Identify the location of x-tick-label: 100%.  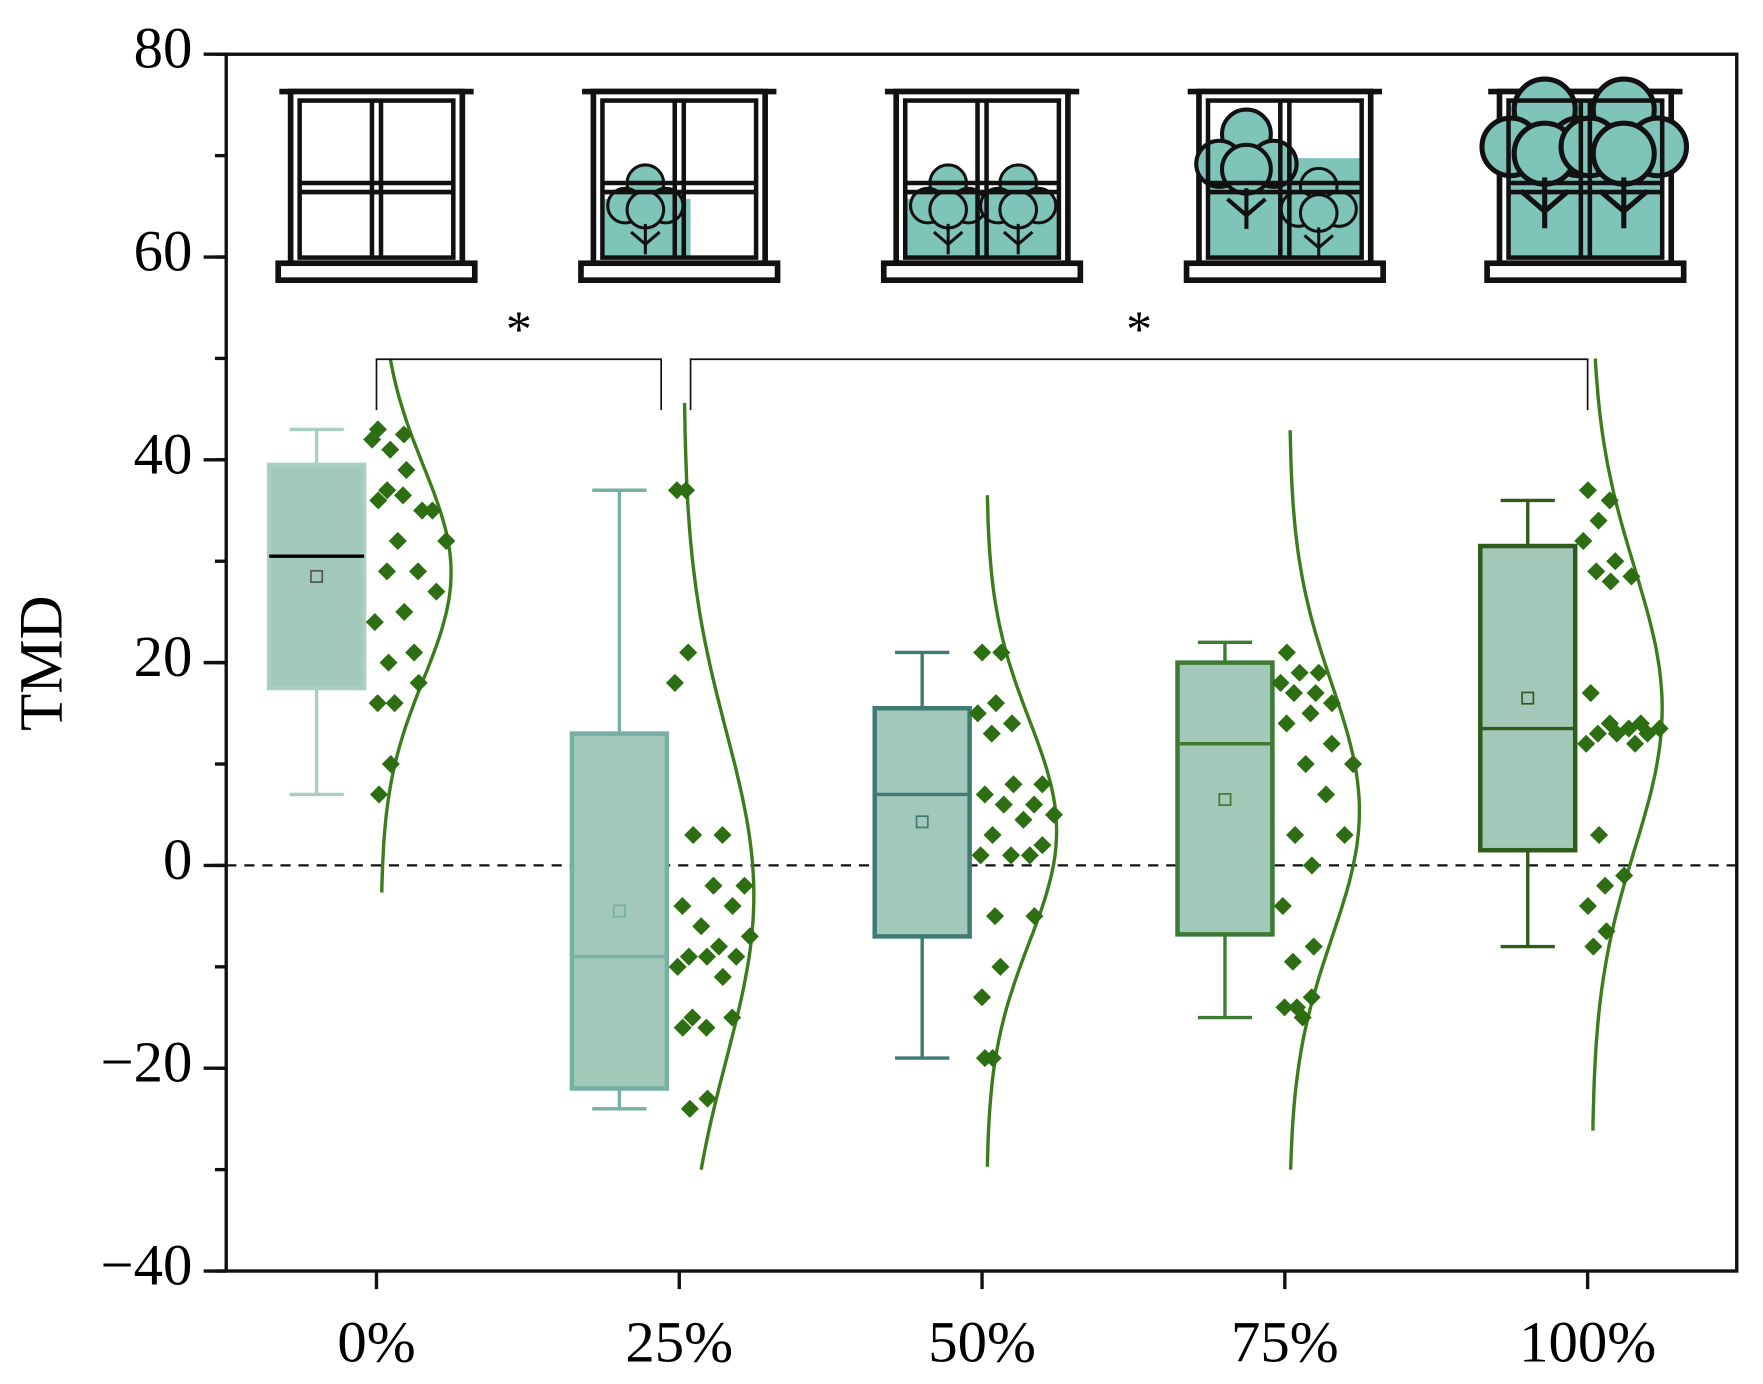
(1587, 1341).